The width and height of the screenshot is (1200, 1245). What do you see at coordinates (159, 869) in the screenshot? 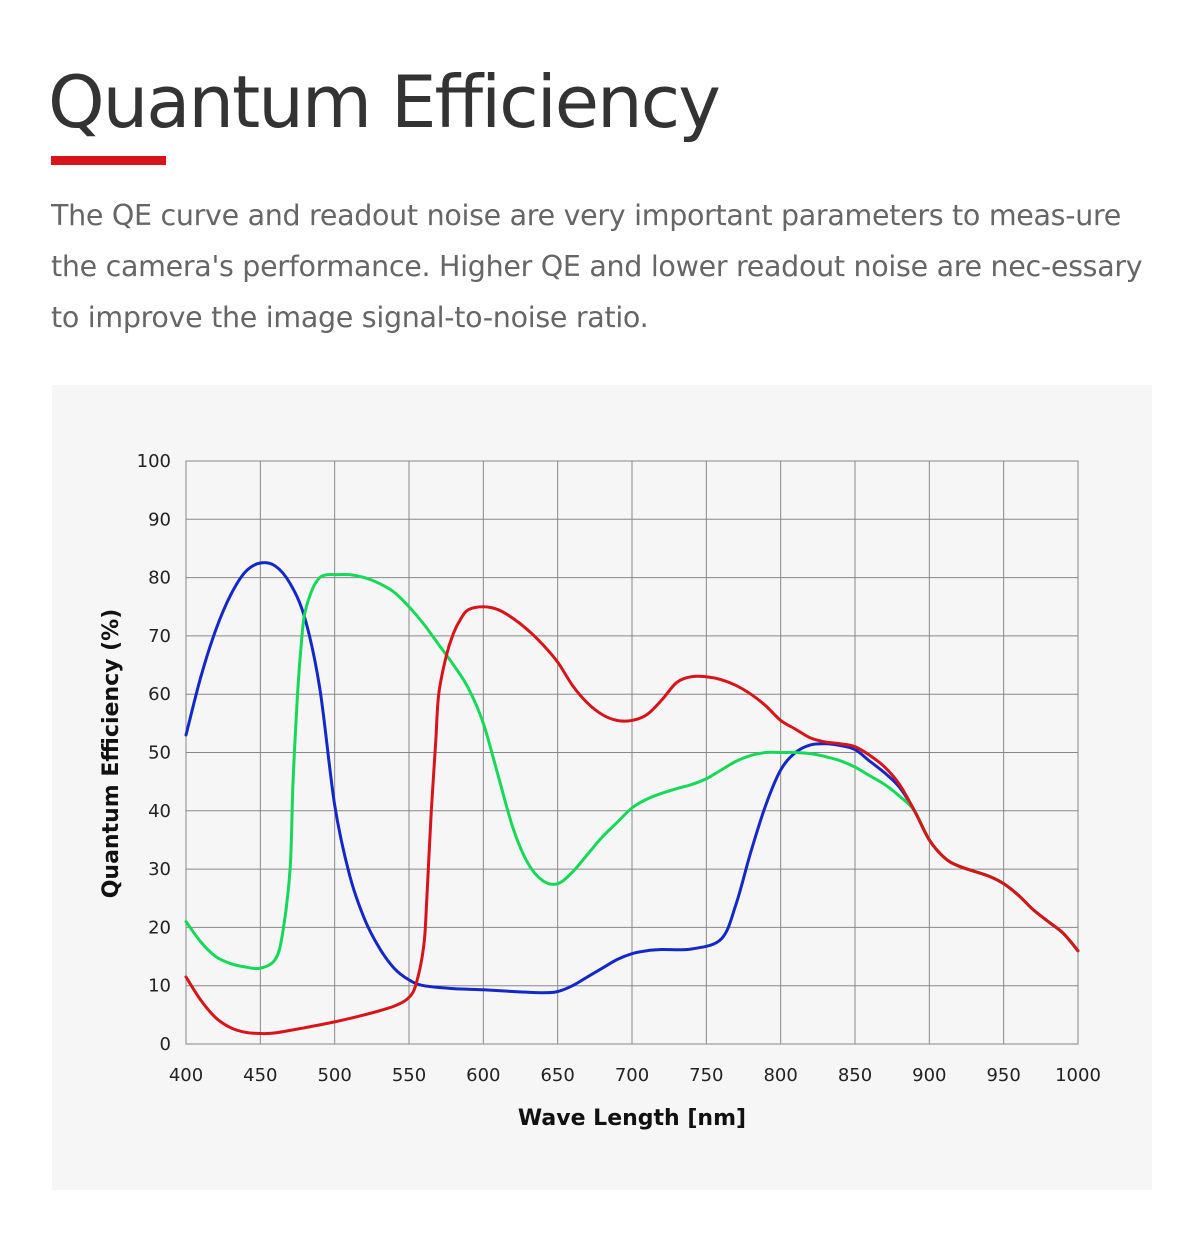
I see `y-tick-label: 30` at bounding box center [159, 869].